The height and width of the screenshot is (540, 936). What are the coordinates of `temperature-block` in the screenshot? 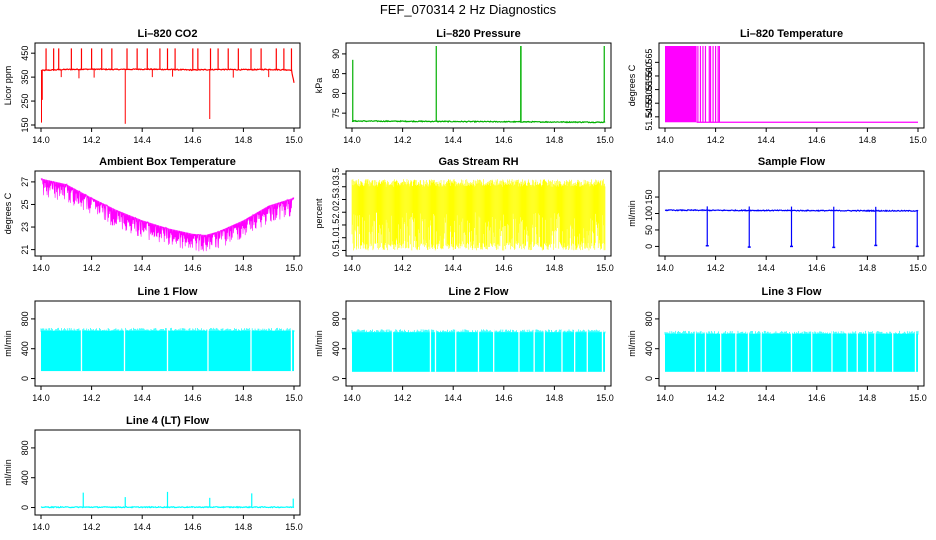 It's located at (681, 84).